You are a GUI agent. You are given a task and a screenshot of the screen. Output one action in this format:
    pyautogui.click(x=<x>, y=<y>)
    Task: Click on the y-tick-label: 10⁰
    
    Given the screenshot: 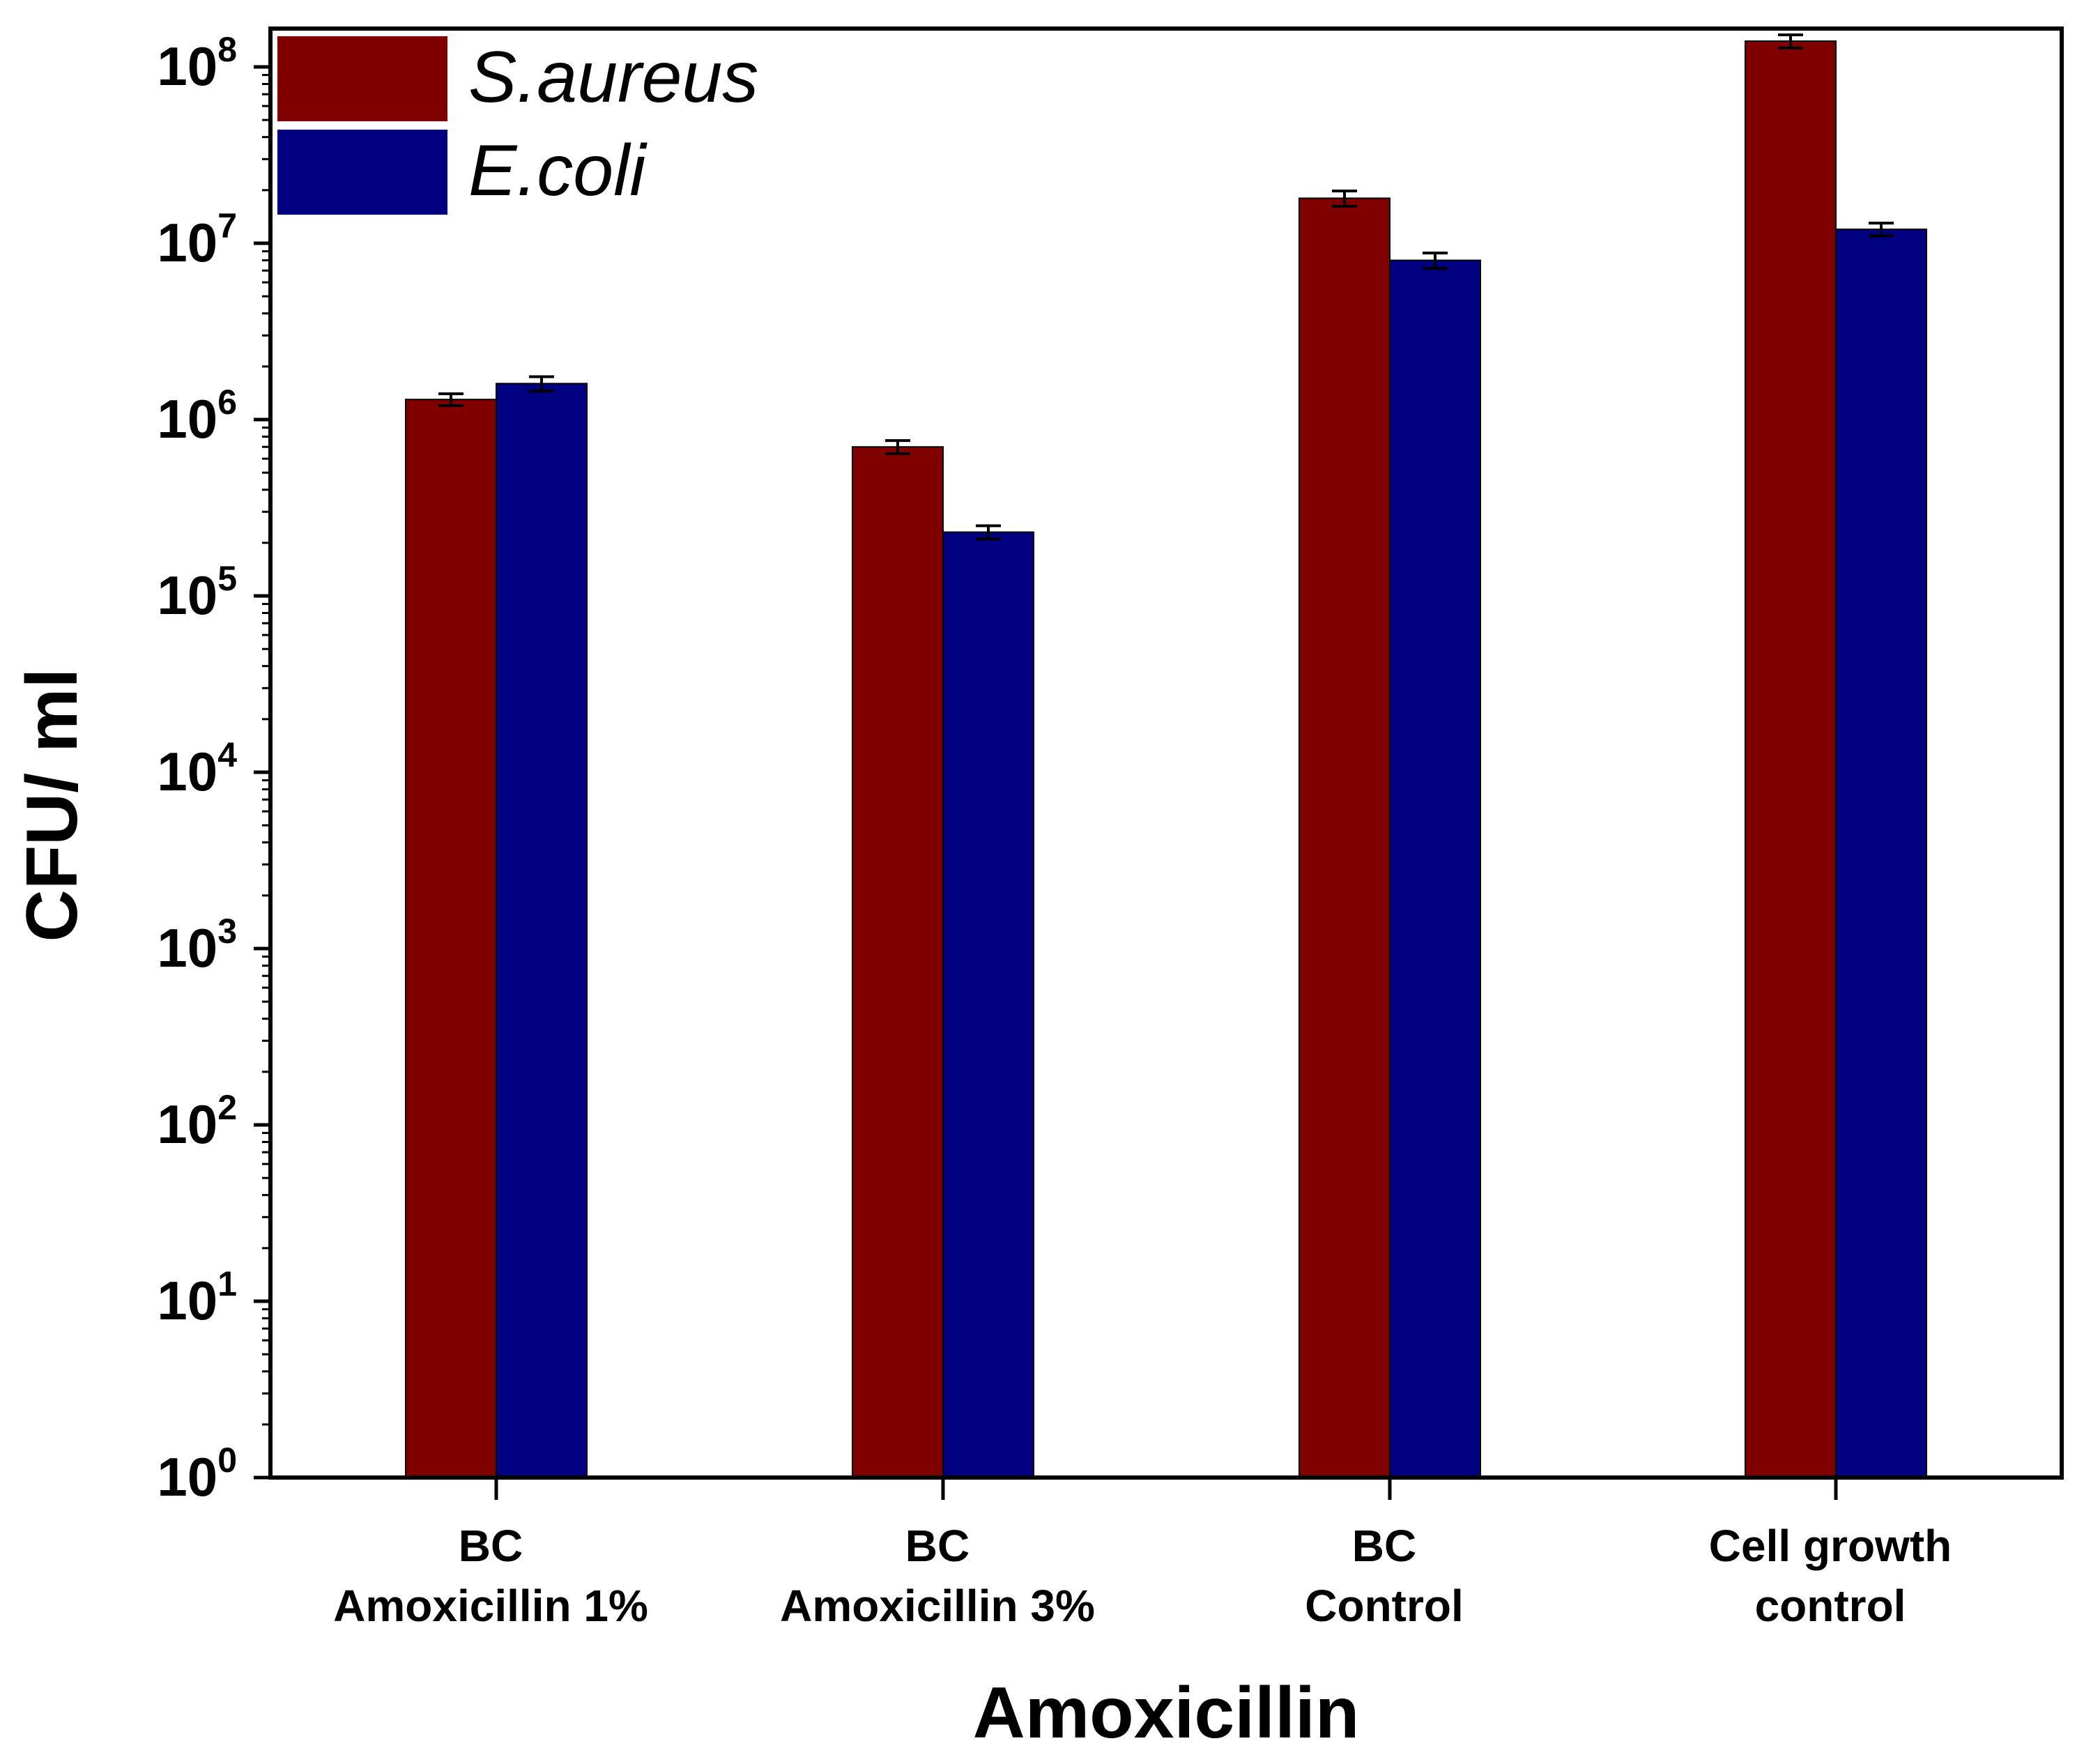 What is the action you would take?
    pyautogui.click(x=197, y=1474)
    